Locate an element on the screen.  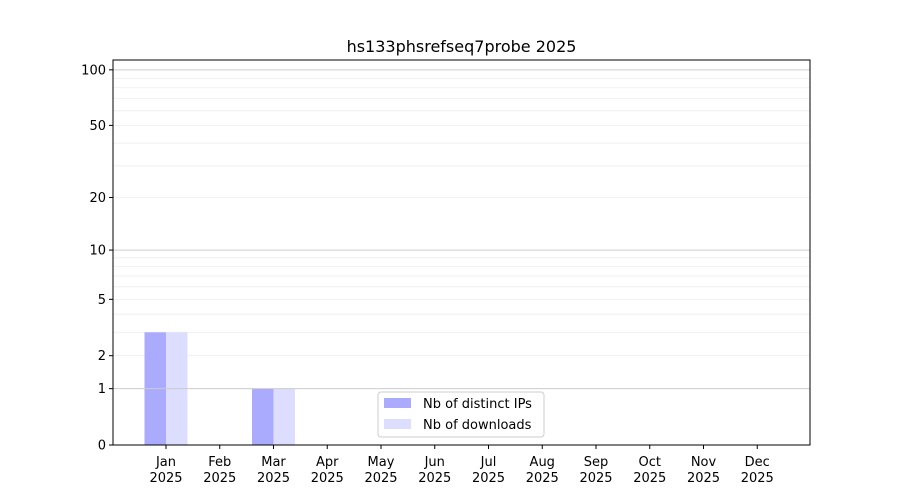
y-tick-label: 0 is located at coordinates (102, 446).